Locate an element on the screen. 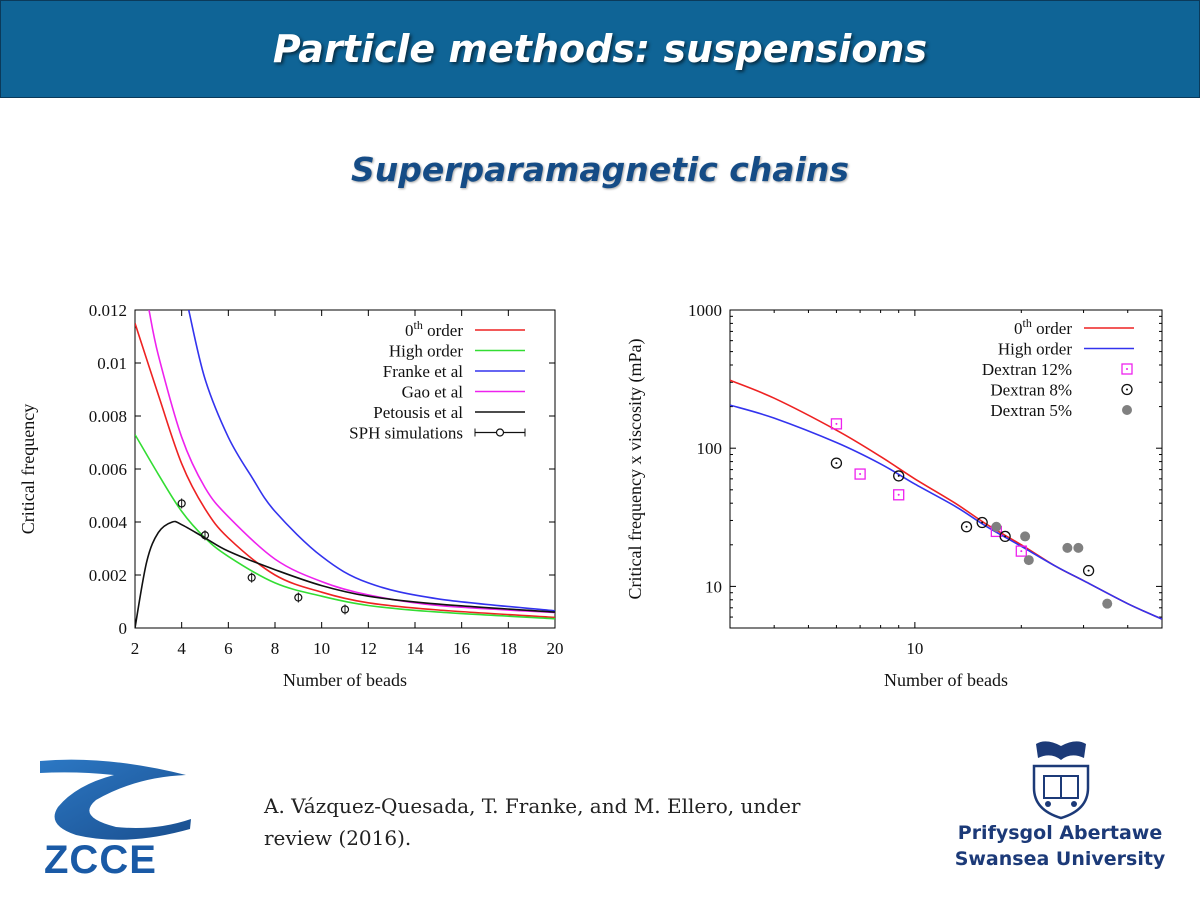 The width and height of the screenshot is (1200, 900). zcce-logo-text: ZCCE is located at coordinates (100, 860).